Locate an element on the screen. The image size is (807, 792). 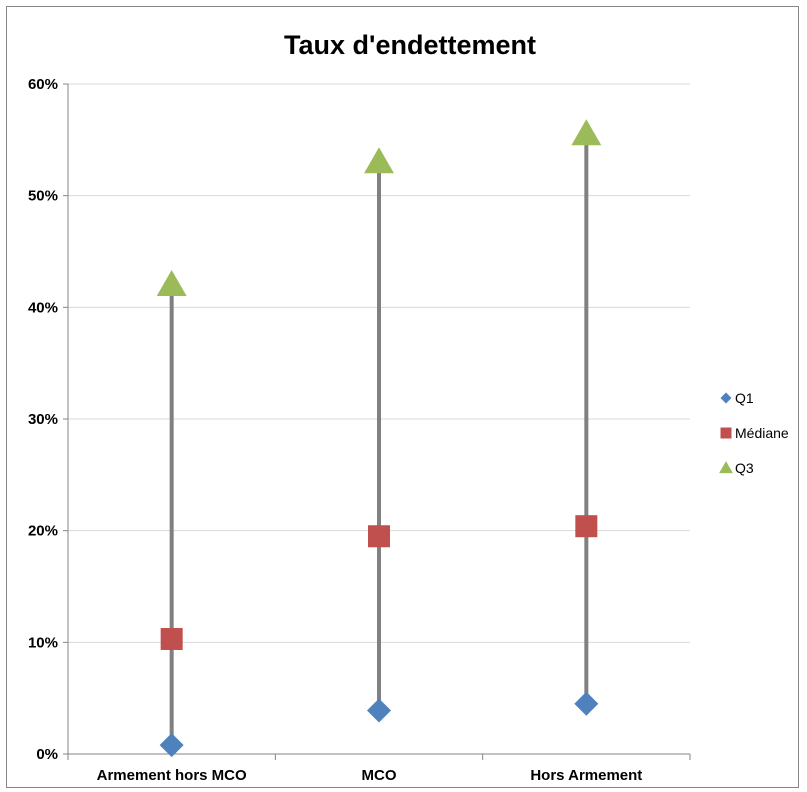
y-tick-label: 20% is located at coordinates (43, 531).